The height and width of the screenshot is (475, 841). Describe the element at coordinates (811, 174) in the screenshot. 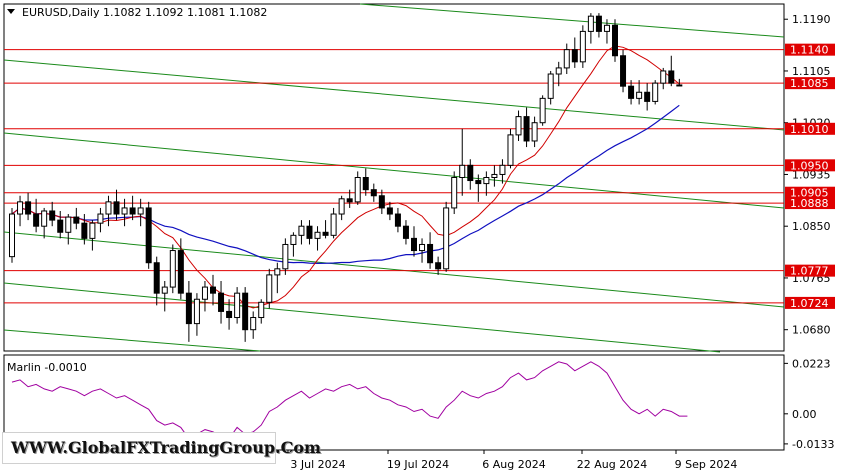

I see `price-tick-label: 1.0935` at that location.